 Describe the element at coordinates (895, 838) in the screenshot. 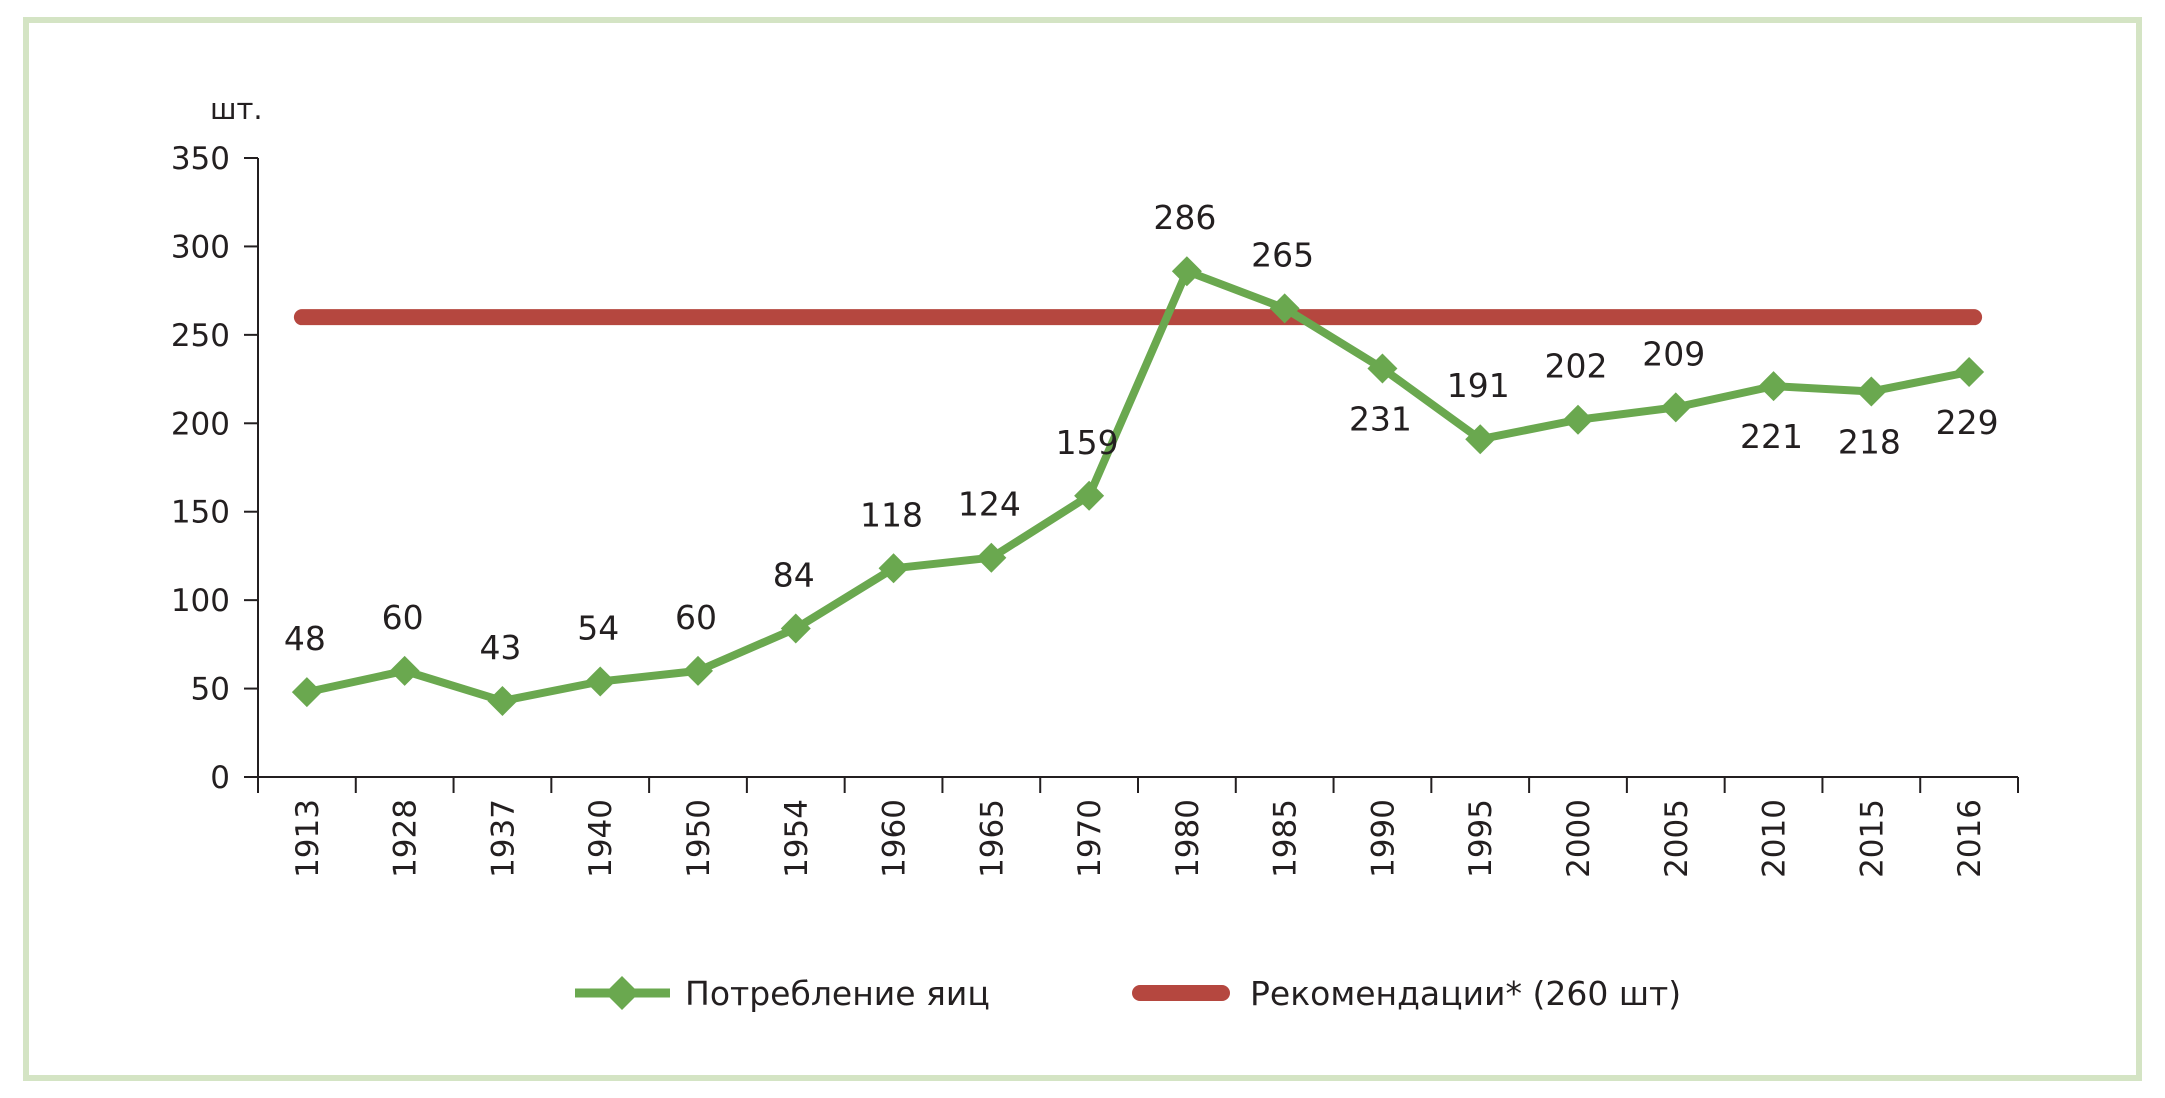

I see `x-tick-label: 1960` at that location.